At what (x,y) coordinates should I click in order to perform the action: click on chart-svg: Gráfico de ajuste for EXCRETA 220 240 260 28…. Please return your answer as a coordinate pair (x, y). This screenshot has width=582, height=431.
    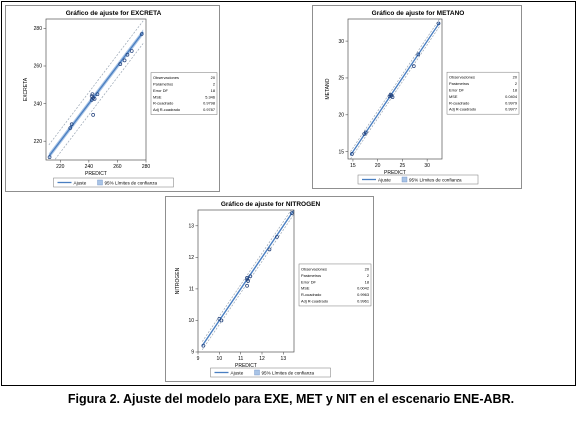
    Looking at the image, I should click on (120, 99).